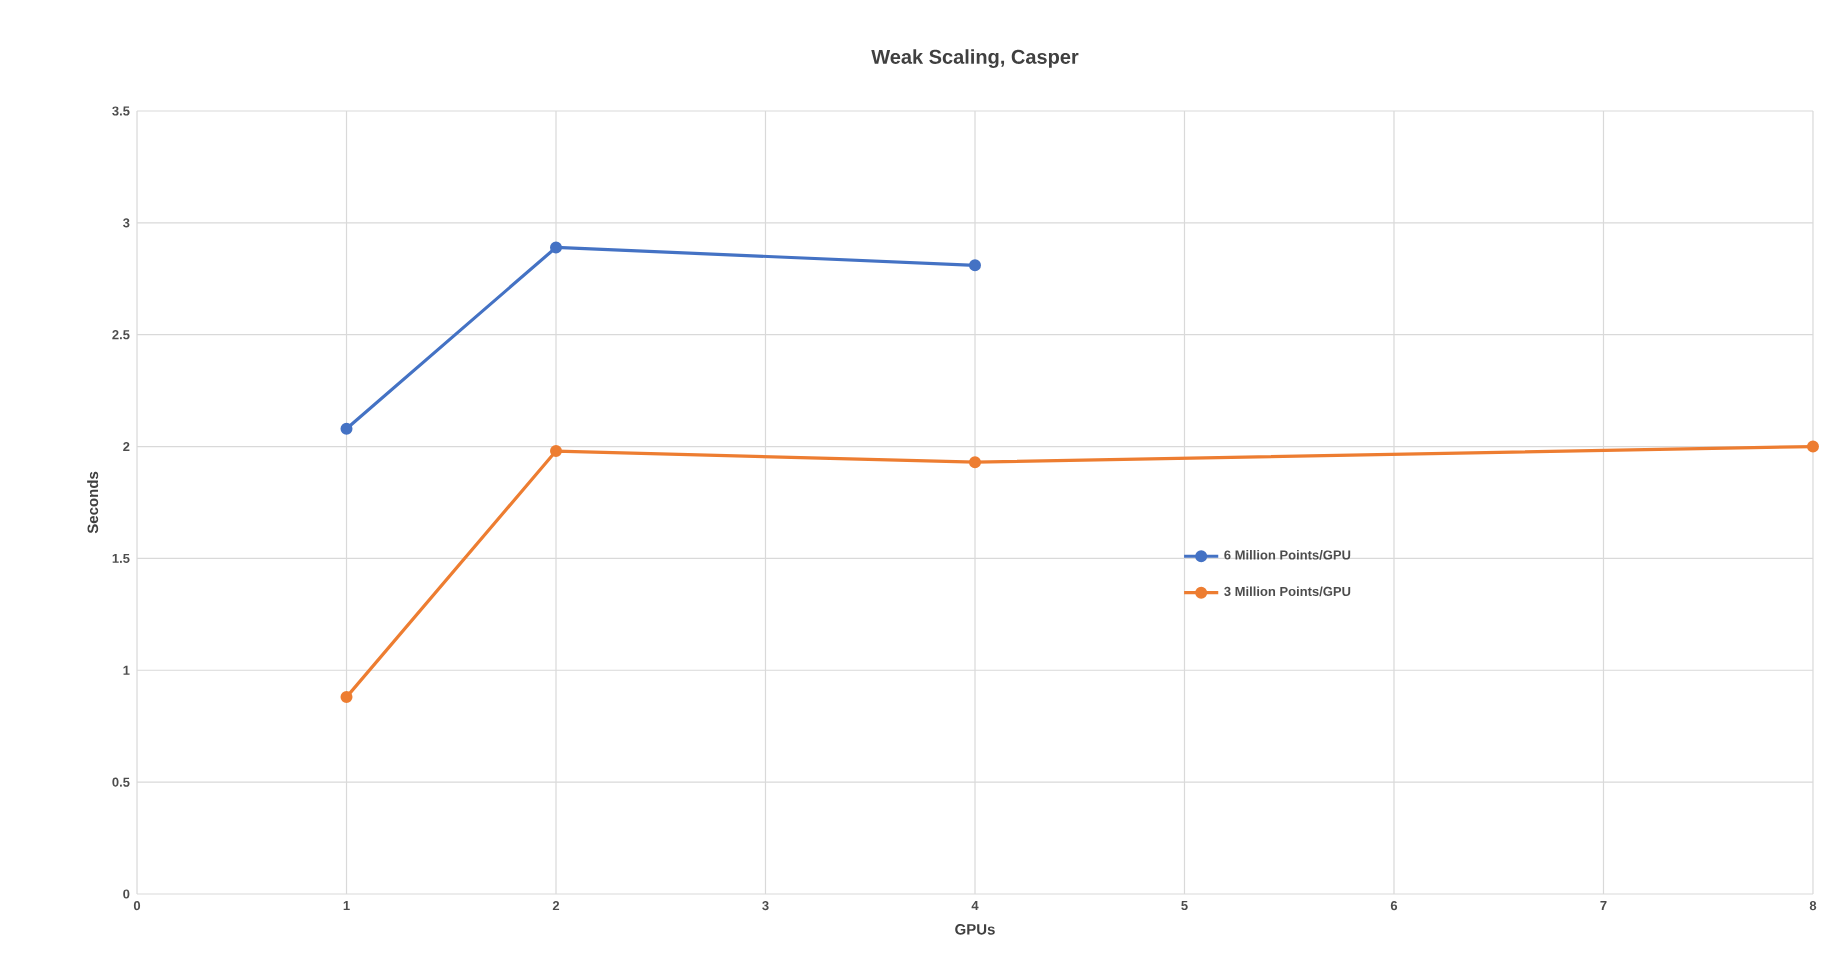  I want to click on y-tick-label: 2, so click(126, 447).